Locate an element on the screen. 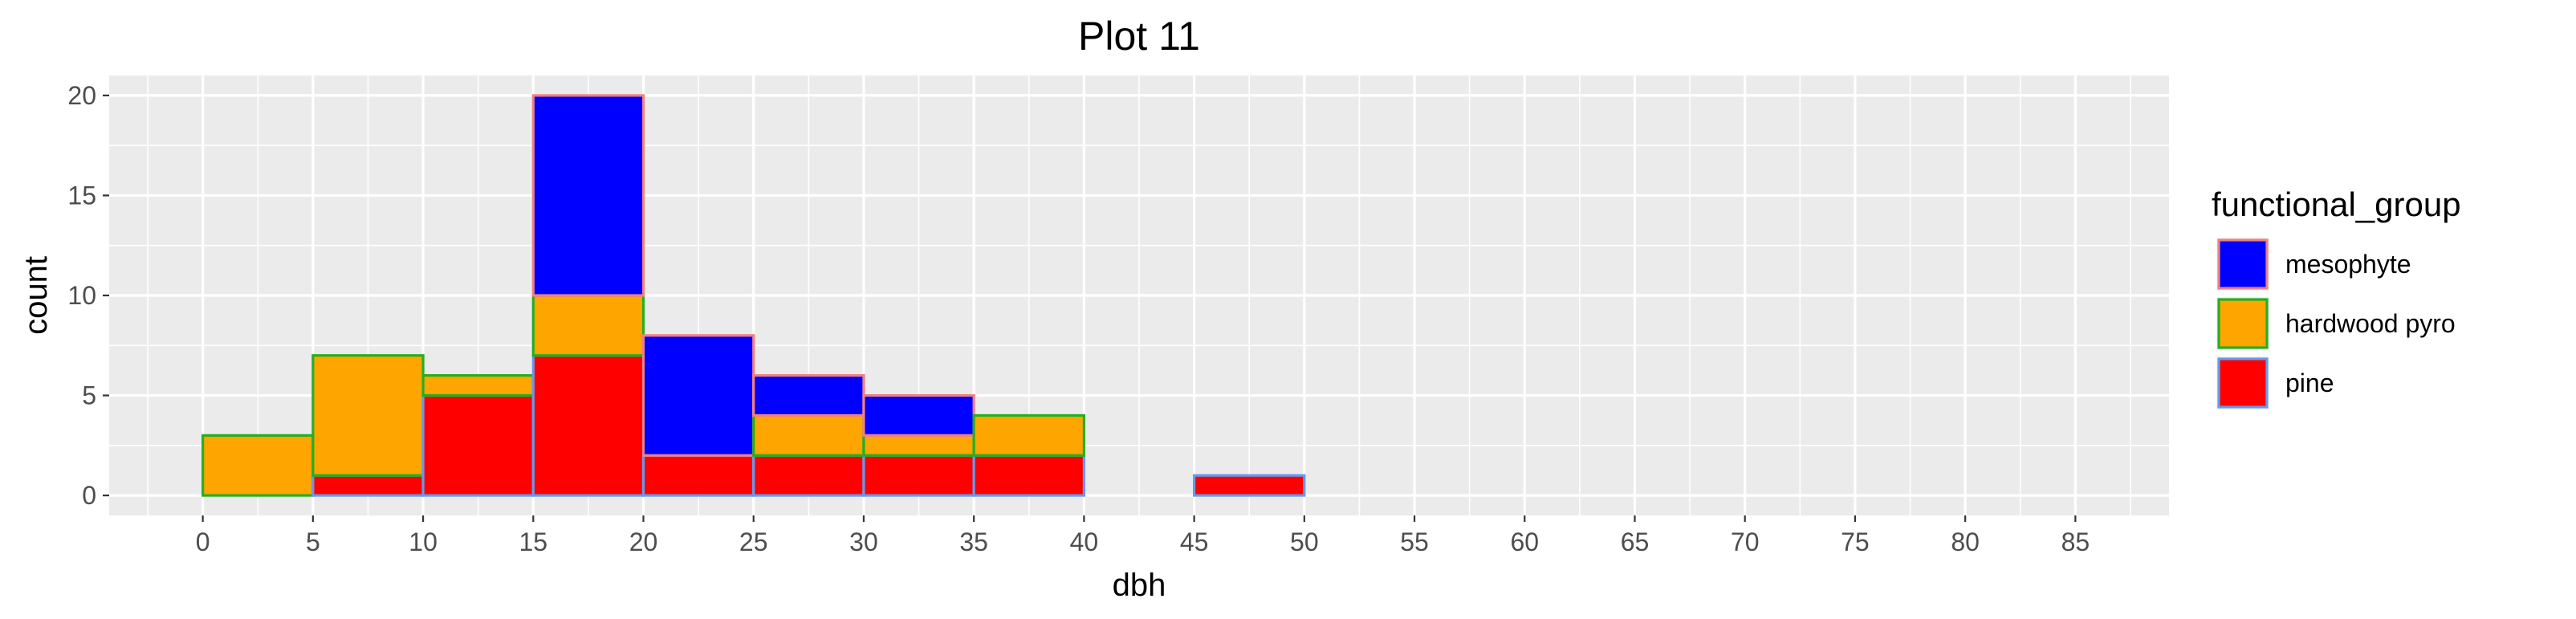  legend-title: functional_group is located at coordinates (2336, 204).